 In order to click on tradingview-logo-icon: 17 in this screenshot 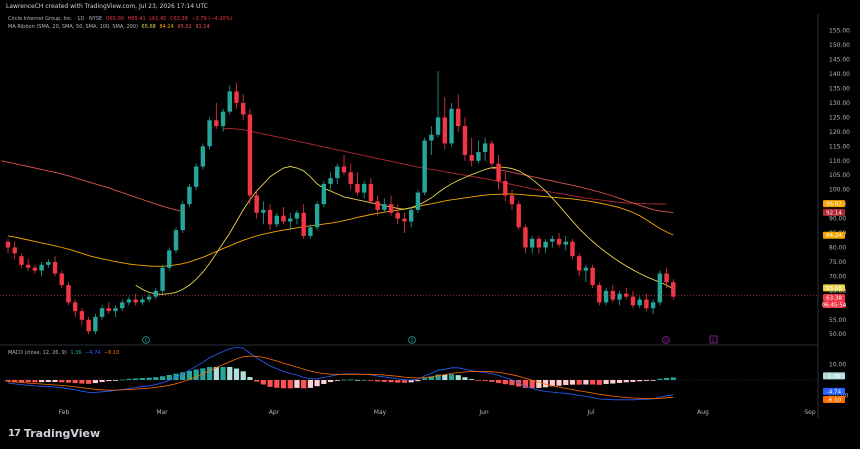, I will do `click(14, 433)`.